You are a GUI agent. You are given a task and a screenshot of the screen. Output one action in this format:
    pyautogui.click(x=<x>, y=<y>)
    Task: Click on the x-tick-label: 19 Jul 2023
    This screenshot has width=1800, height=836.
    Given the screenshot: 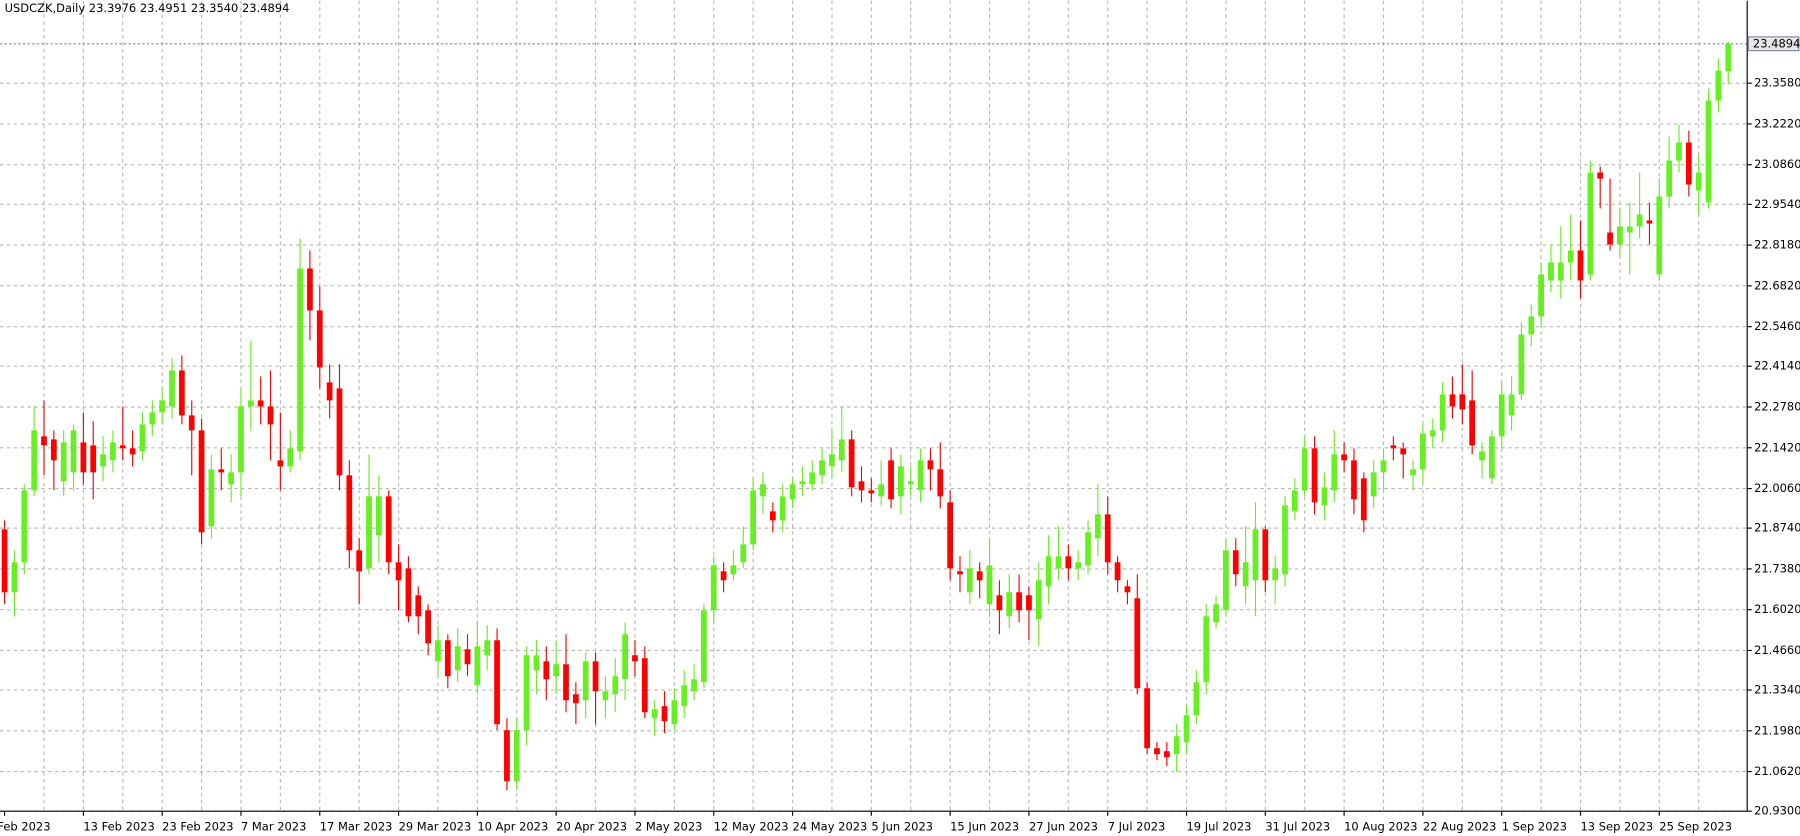 What is the action you would take?
    pyautogui.click(x=1219, y=827)
    